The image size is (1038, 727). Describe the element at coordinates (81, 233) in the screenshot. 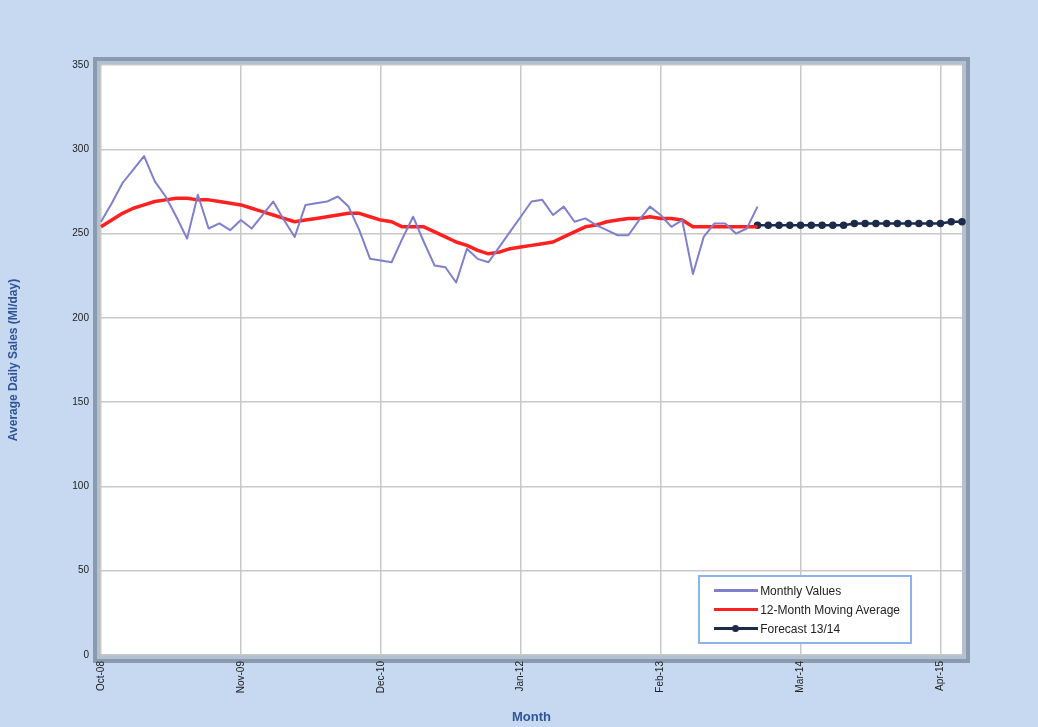

I see `y-tick-label: 250` at that location.